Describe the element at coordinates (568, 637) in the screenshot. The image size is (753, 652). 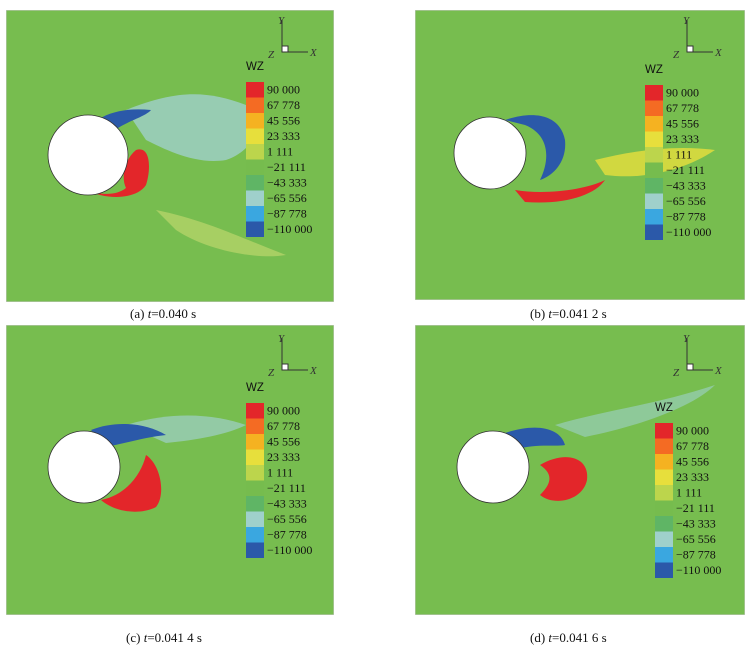
I see `caption-d: (d) t=0.041 6 s` at that location.